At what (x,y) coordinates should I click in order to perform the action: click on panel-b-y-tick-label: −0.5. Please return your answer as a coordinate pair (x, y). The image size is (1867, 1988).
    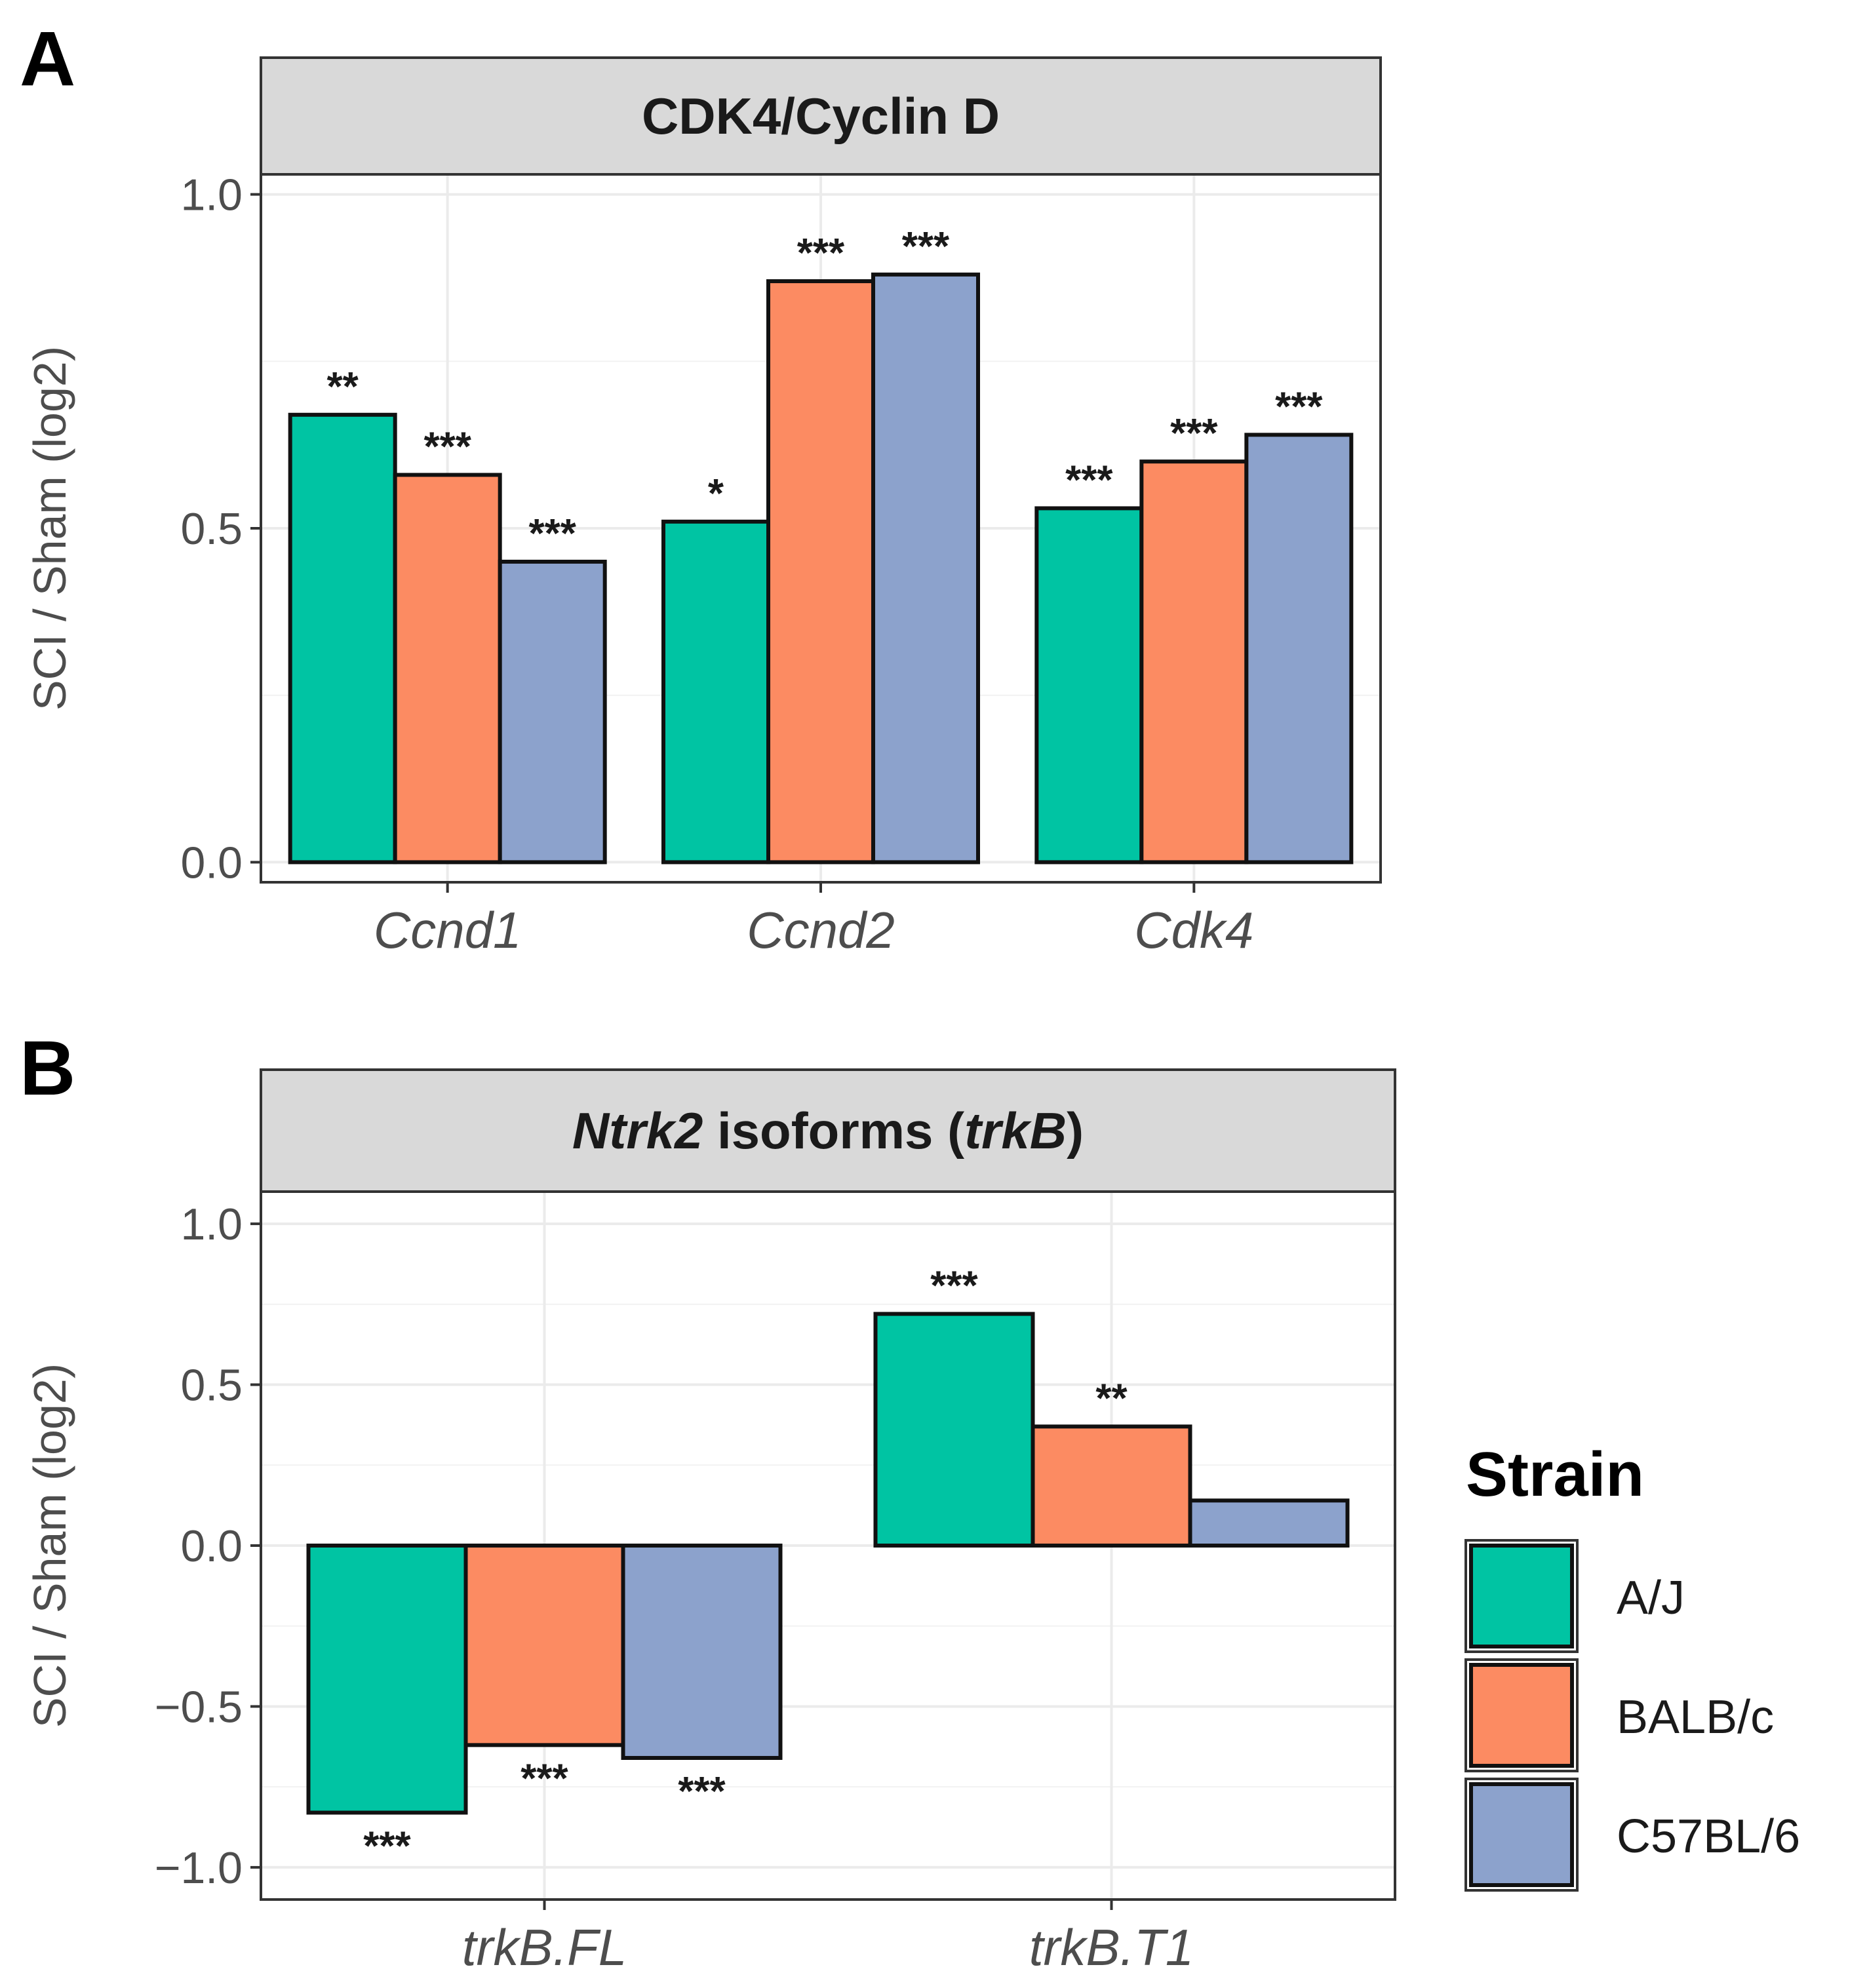
    Looking at the image, I should click on (199, 1707).